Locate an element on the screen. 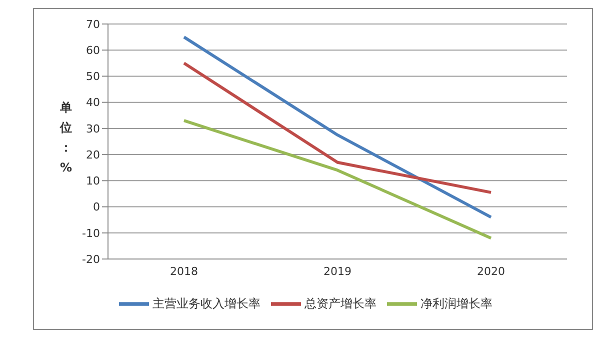 The width and height of the screenshot is (613, 346). y-tick-label: 0 is located at coordinates (96, 207).